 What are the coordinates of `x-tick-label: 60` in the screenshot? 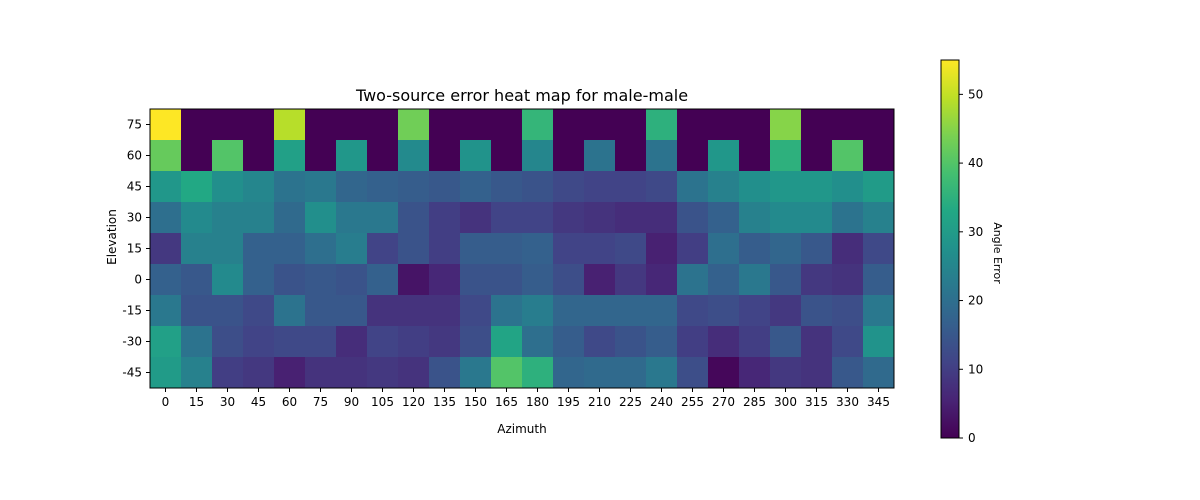 It's located at (289, 402).